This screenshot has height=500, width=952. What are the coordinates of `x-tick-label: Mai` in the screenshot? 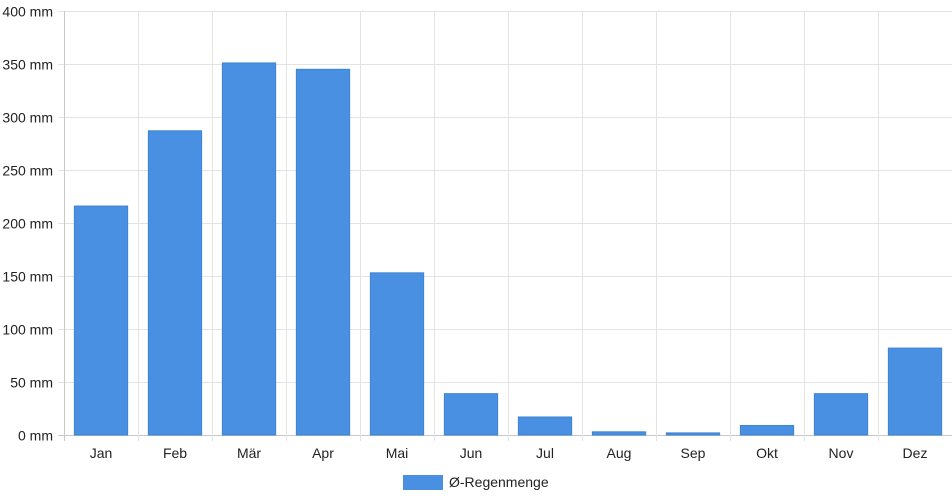 It's located at (397, 453).